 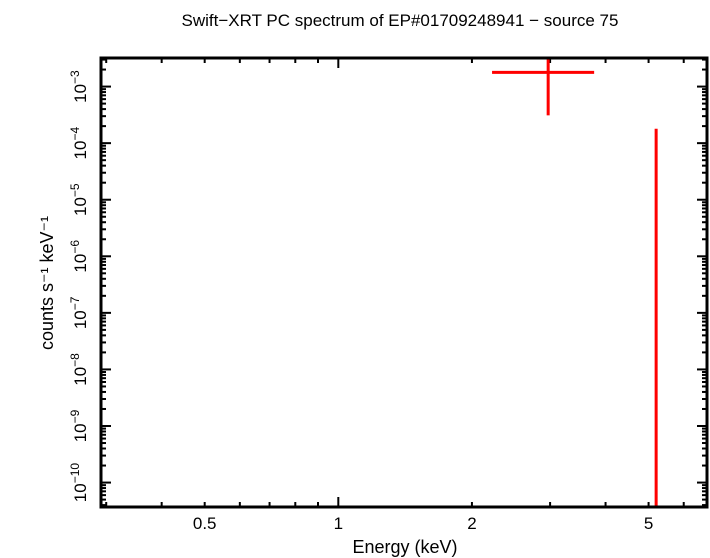 What do you see at coordinates (79, 312) in the screenshot?
I see `y-tick-label: 10−7` at bounding box center [79, 312].